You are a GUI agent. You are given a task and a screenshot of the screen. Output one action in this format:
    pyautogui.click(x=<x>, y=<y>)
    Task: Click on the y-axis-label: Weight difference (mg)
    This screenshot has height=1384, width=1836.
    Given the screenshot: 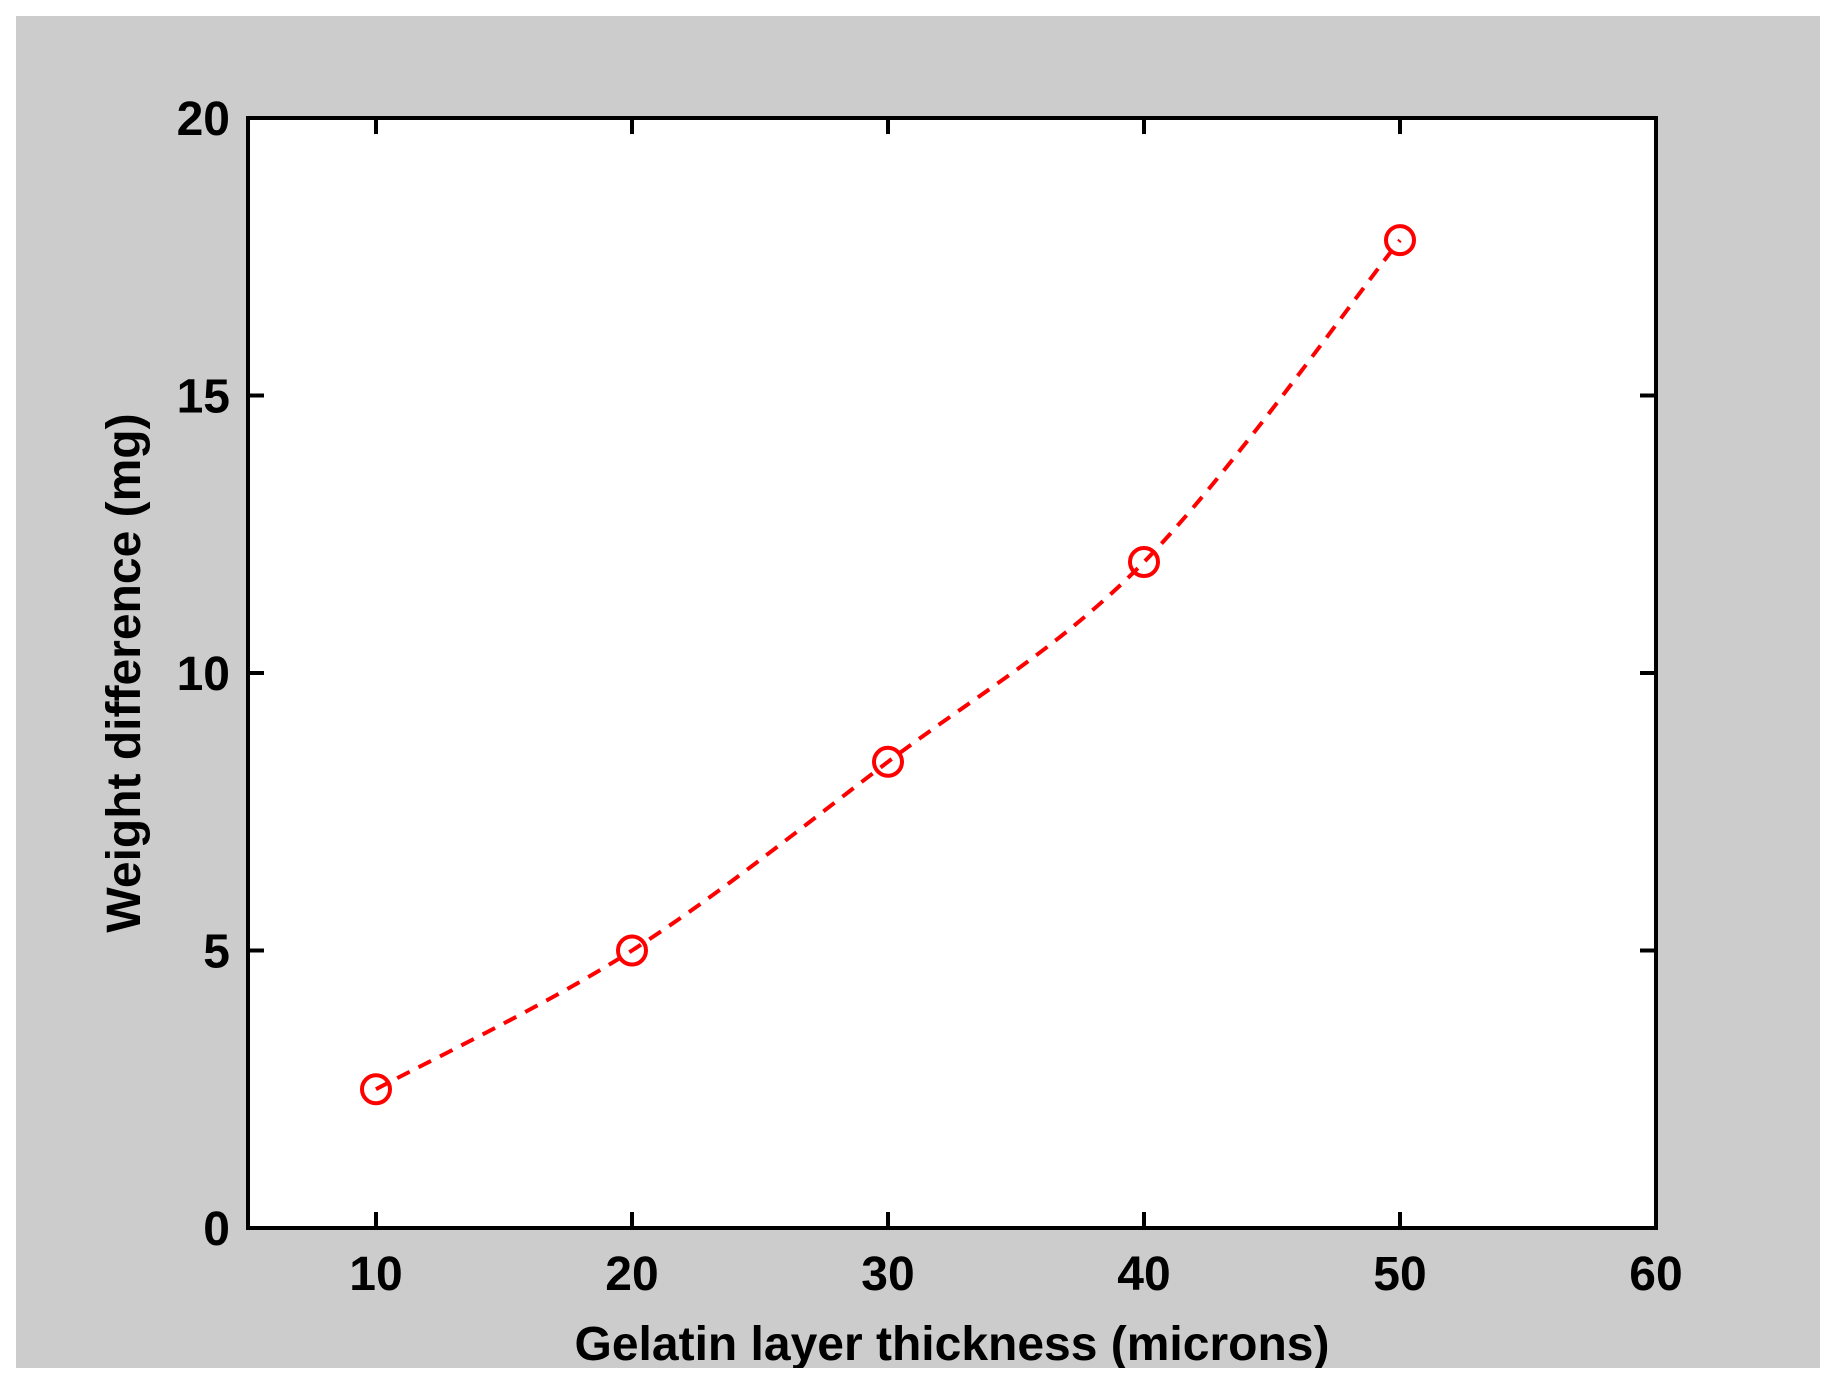 What is the action you would take?
    pyautogui.click(x=124, y=672)
    